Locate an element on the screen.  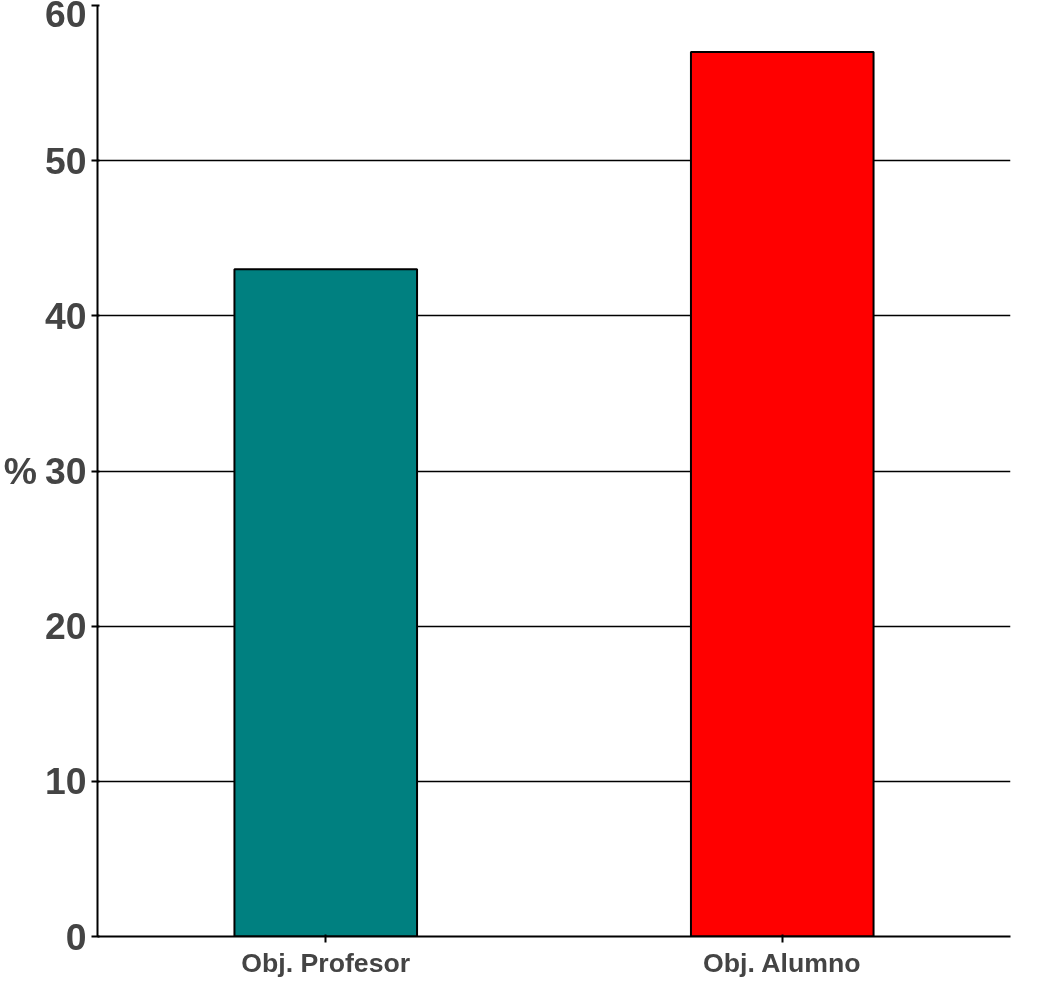
y-tick-label: 50 is located at coordinates (65, 160).